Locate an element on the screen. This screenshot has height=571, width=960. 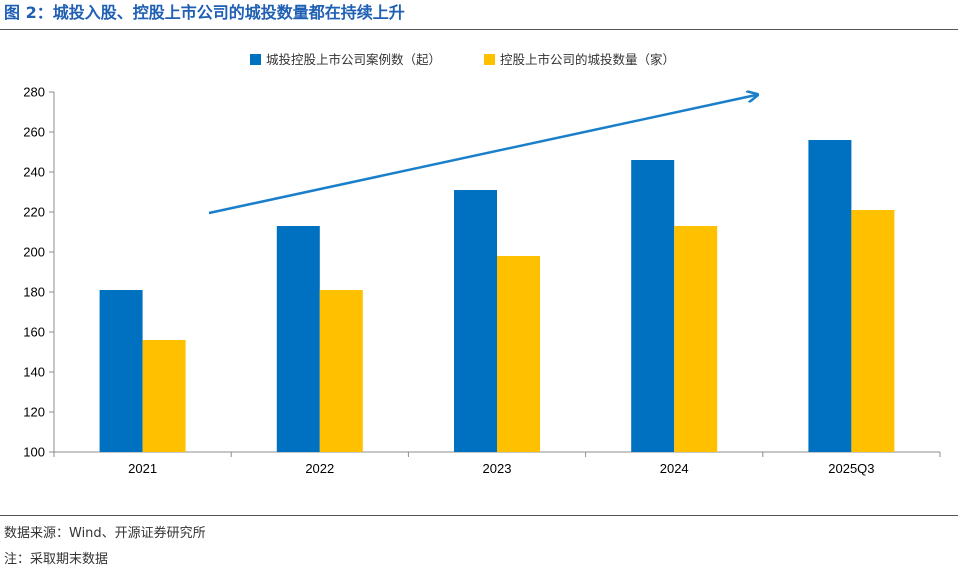
bar-count-2021 is located at coordinates (164, 396).